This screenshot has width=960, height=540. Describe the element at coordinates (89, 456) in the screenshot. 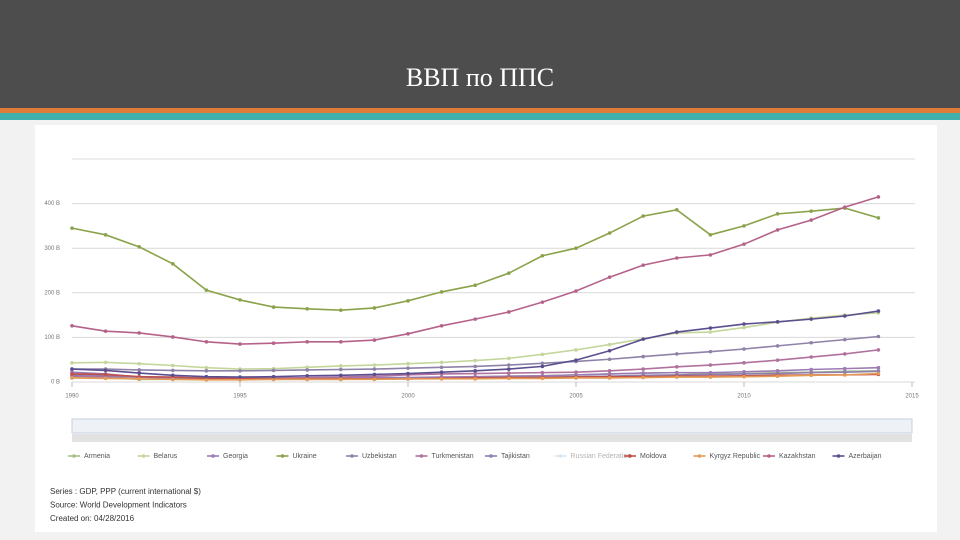

I see `legend-item: Armenia` at that location.